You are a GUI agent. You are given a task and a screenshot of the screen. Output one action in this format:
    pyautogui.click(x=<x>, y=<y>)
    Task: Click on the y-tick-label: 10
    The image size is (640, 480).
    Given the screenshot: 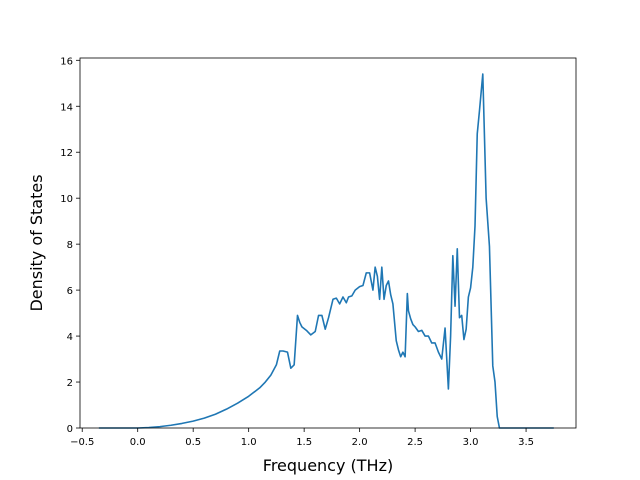 What is the action you would take?
    pyautogui.click(x=66, y=199)
    